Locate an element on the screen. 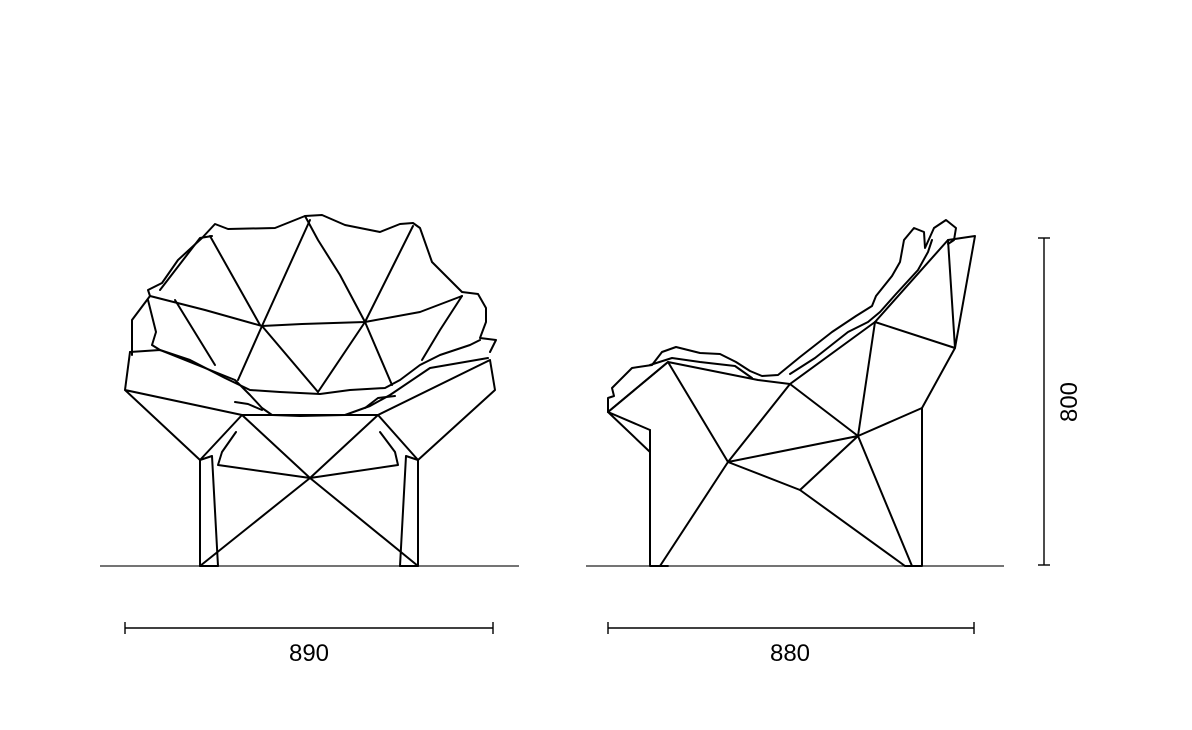 This screenshot has width=1192, height=730. front-quilt-k is located at coordinates (442, 328).